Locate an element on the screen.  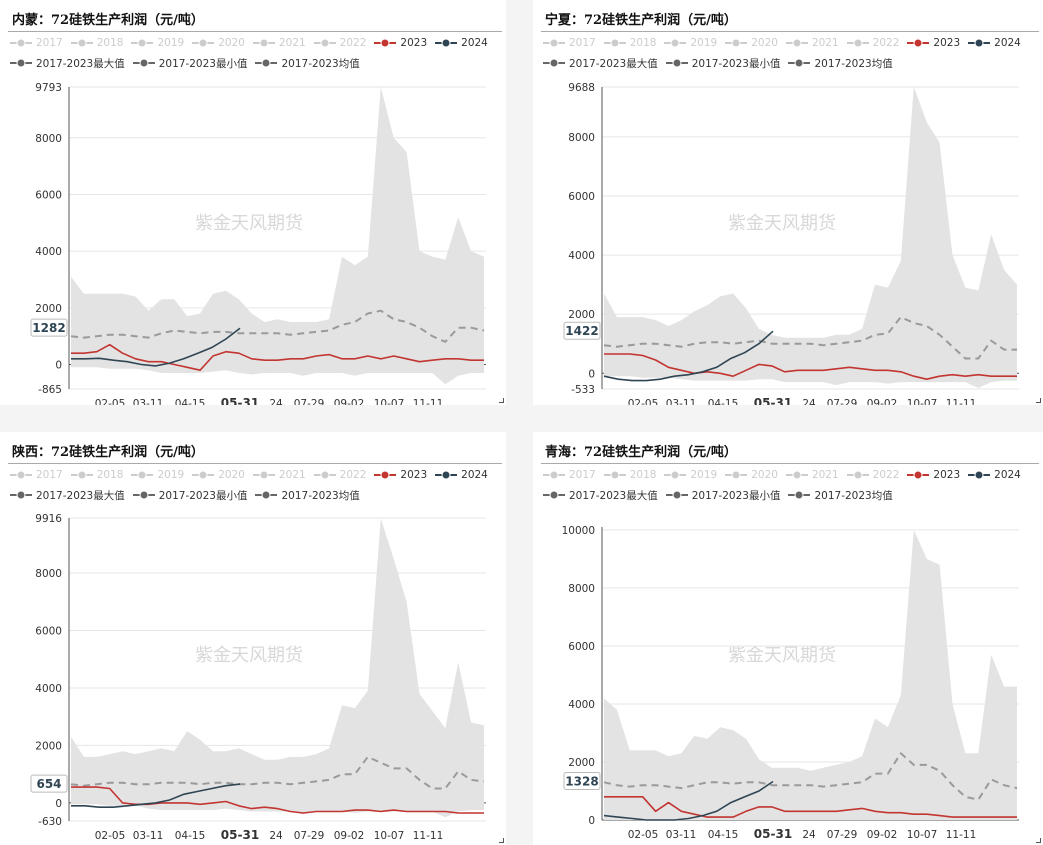
y-tick-label: -533 is located at coordinates (583, 390).